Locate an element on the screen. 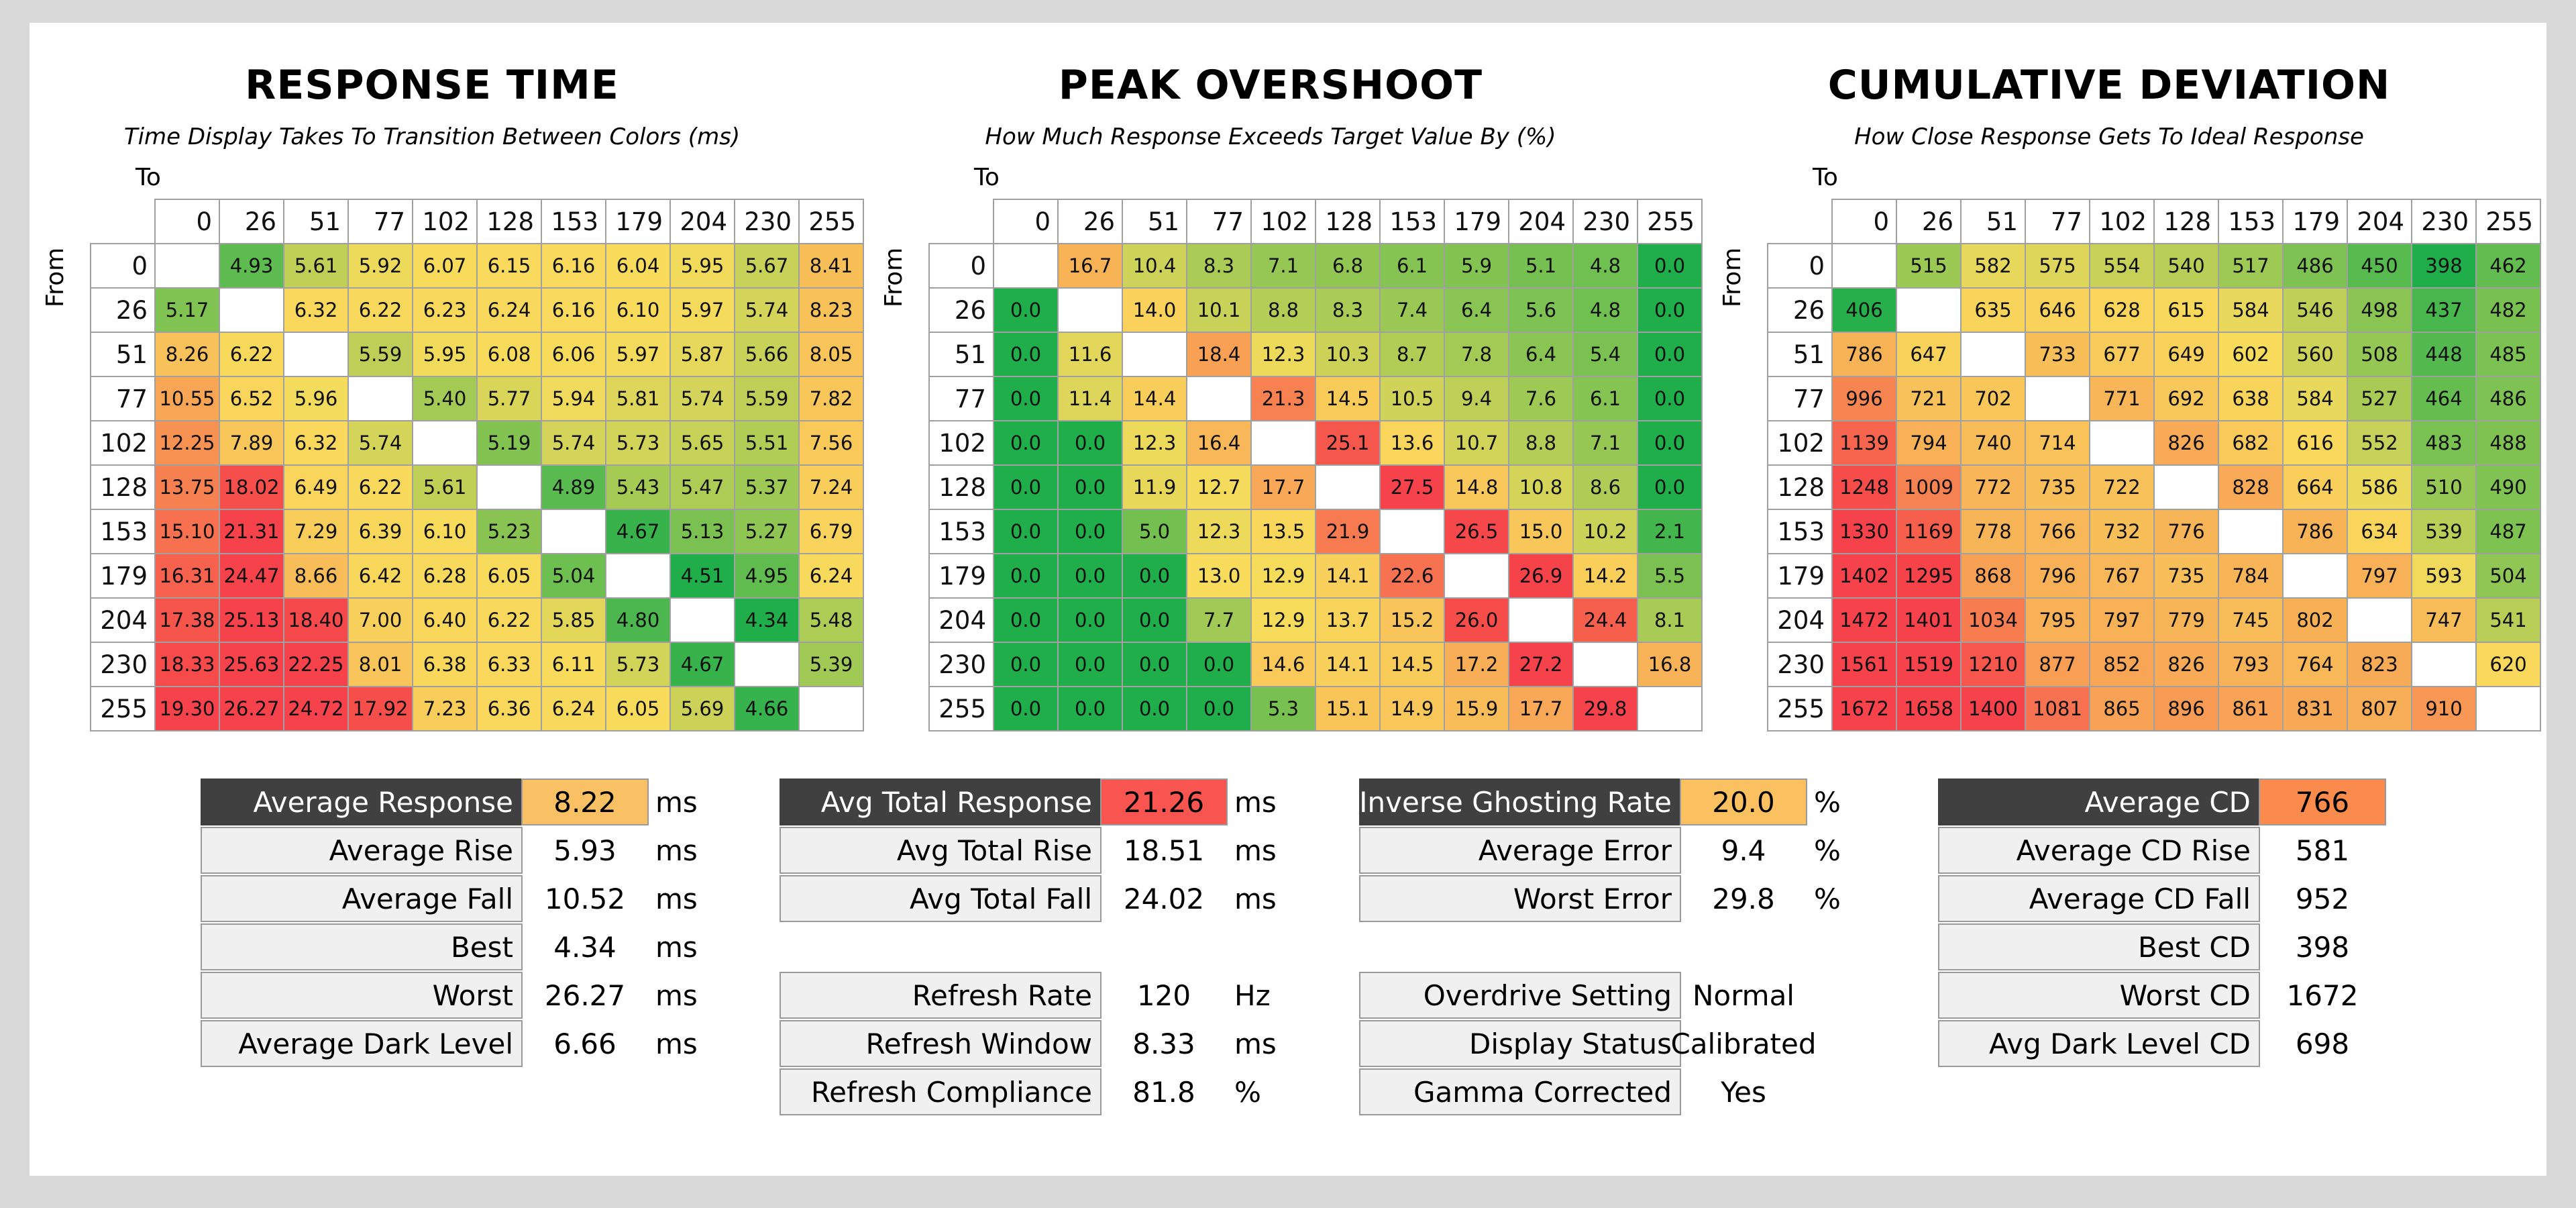  data-cell: 5.61 is located at coordinates (445, 488).